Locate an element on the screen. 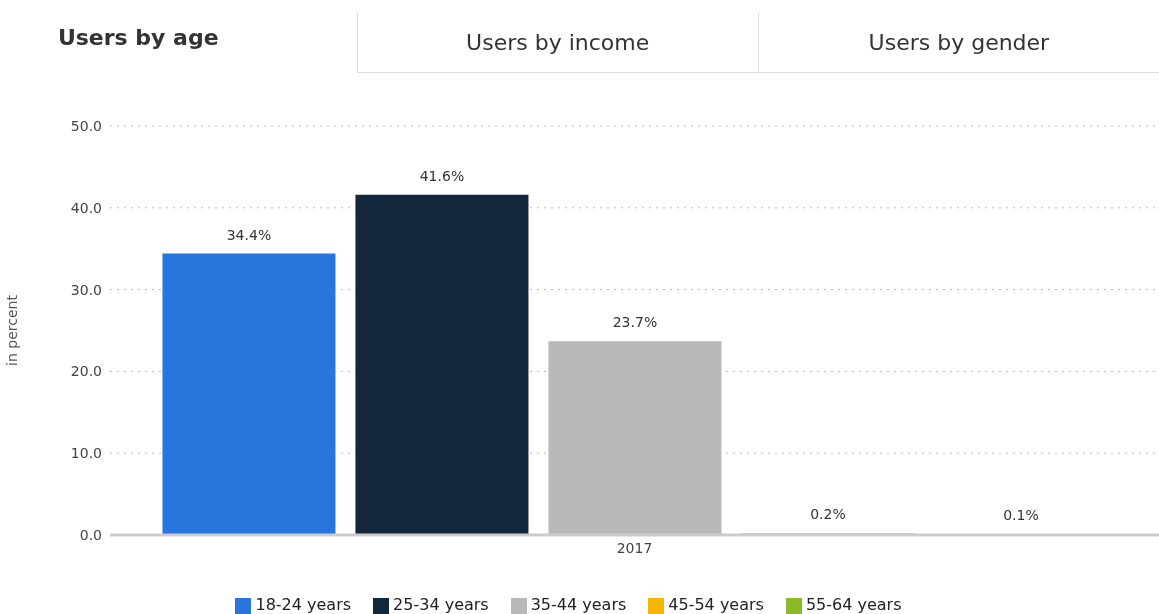  data-label: 41.6% is located at coordinates (442, 175).